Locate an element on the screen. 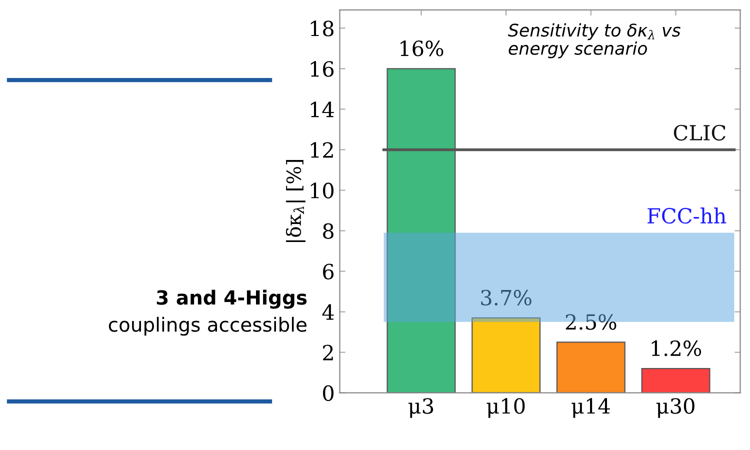 This screenshot has width=750, height=450. x-tick-label: μ14 is located at coordinates (591, 408).